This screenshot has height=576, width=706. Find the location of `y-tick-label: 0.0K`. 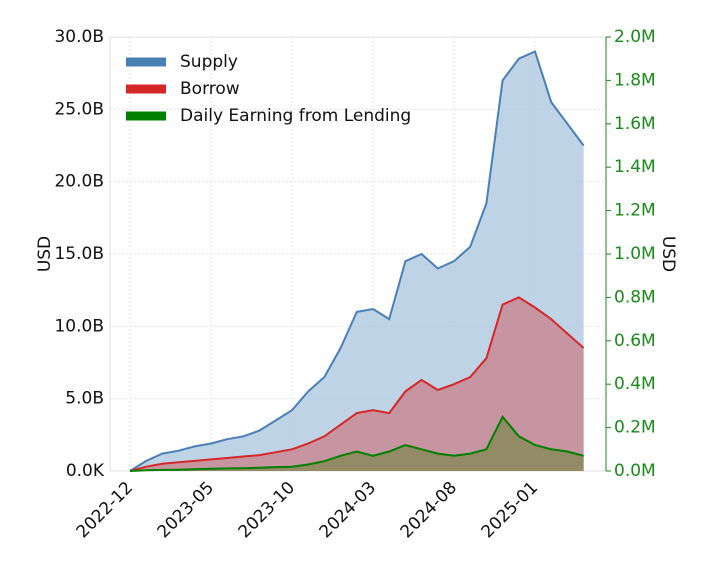

y-tick-label: 0.0K is located at coordinates (85, 471).